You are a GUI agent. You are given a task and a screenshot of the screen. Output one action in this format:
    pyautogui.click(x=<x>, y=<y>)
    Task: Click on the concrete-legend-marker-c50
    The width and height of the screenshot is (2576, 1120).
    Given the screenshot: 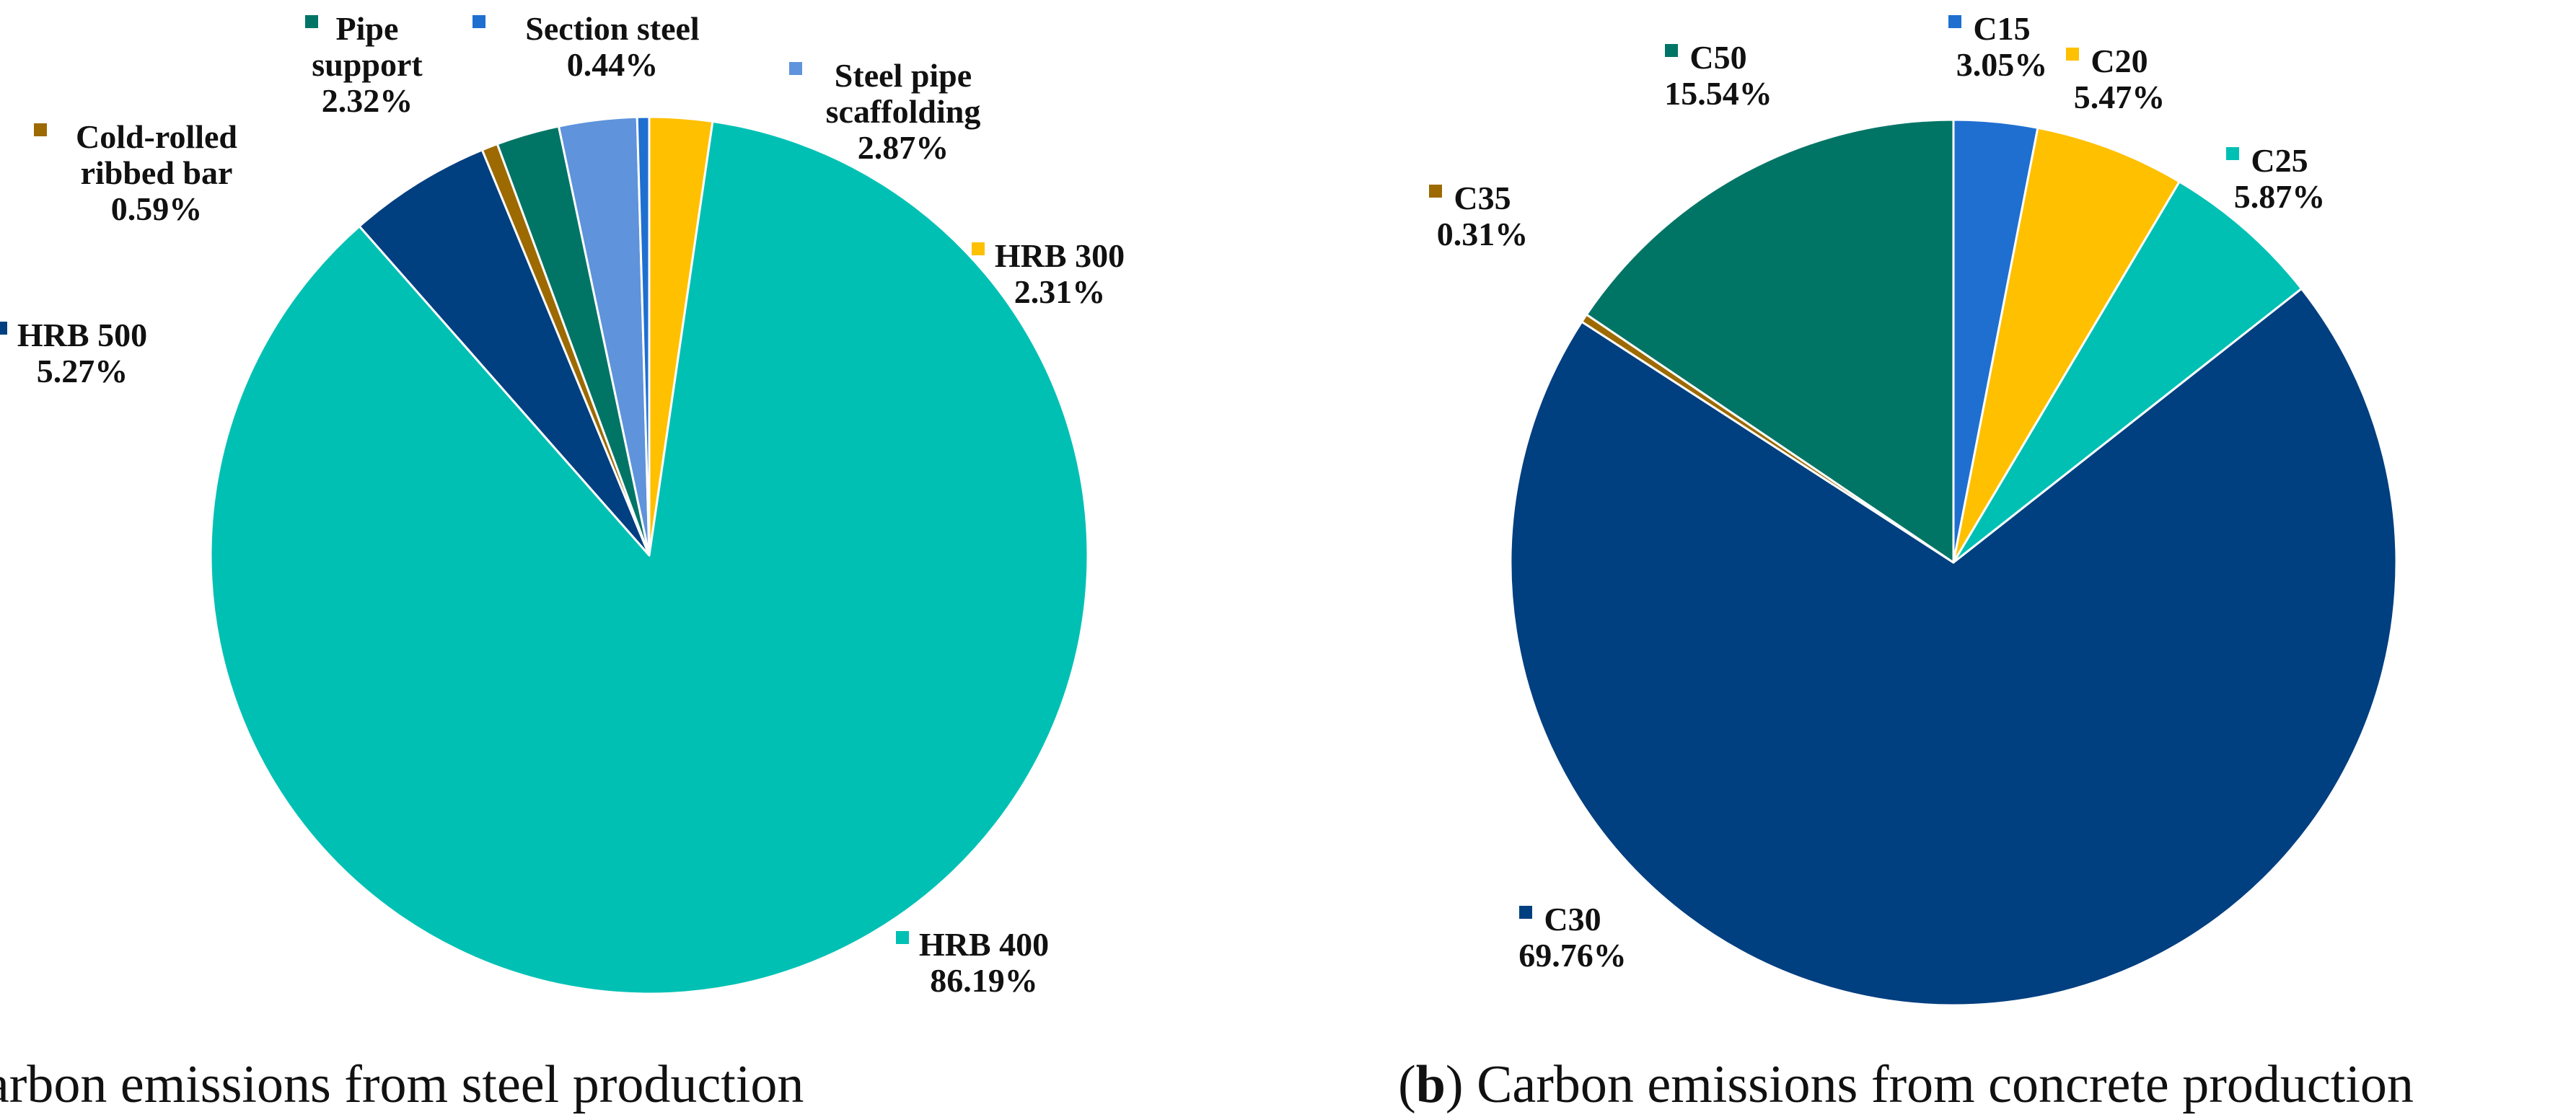 What is the action you would take?
    pyautogui.click(x=1671, y=50)
    